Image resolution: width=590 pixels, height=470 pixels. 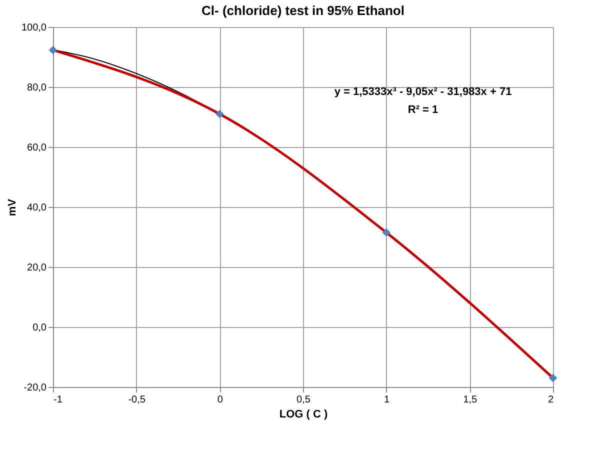 I want to click on annotation: R² = 1, so click(x=423, y=110).